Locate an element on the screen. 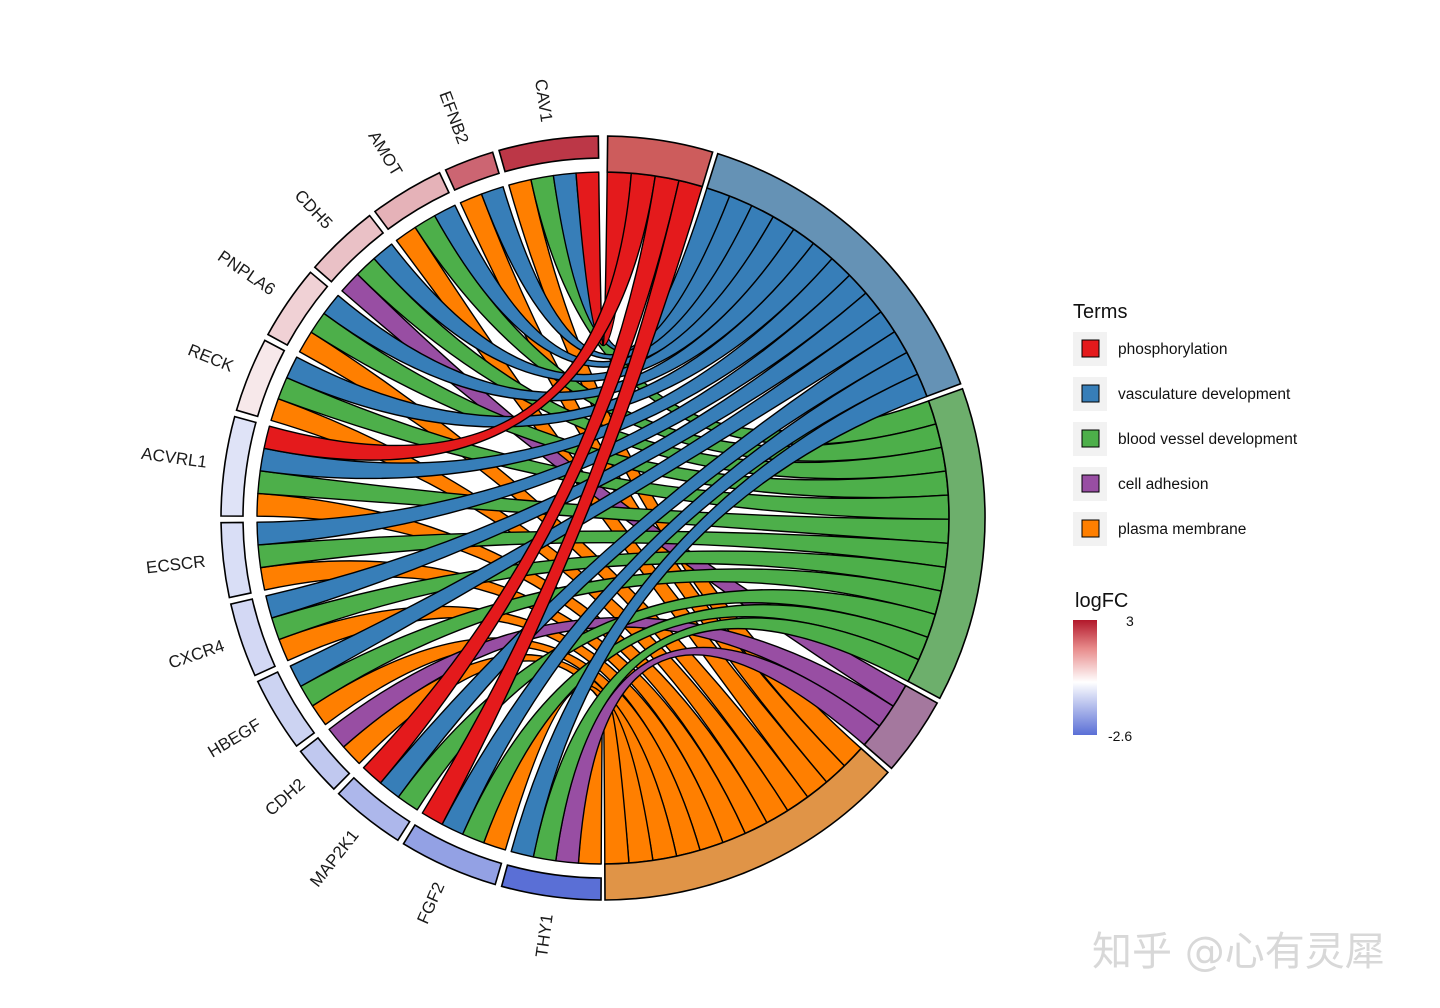  legend-swatch-cell-adhesion is located at coordinates (1090, 483).